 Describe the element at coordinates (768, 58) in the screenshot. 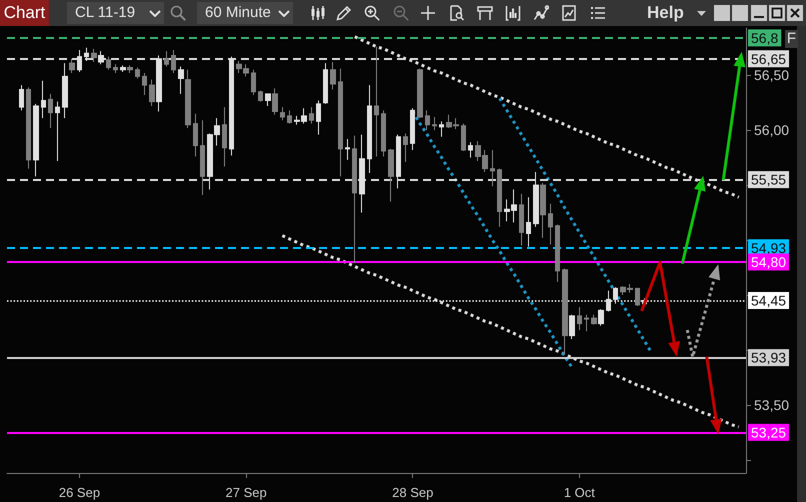

I see `ref-line-label: 56,65` at that location.